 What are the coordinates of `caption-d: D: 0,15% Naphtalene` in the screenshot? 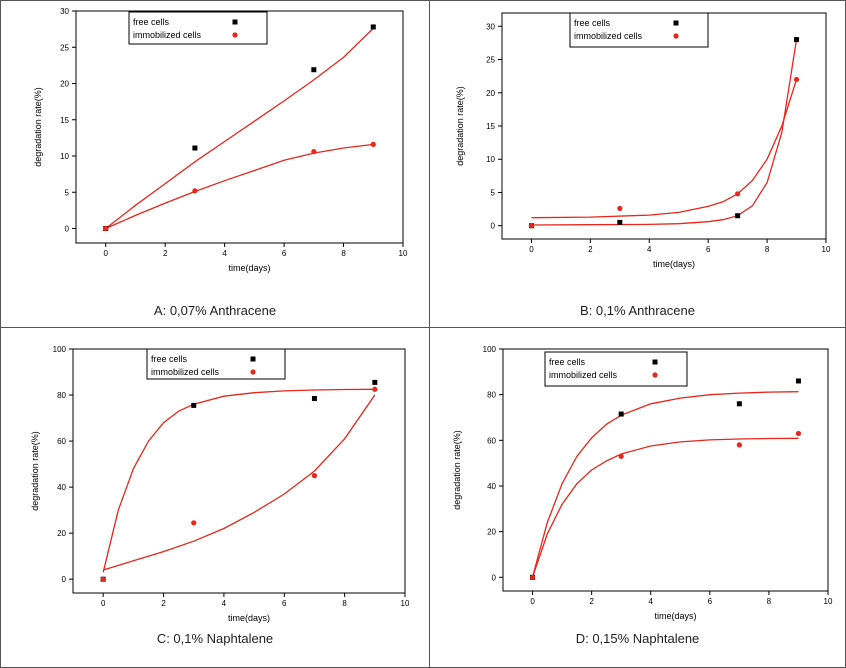 It's located at (637, 638).